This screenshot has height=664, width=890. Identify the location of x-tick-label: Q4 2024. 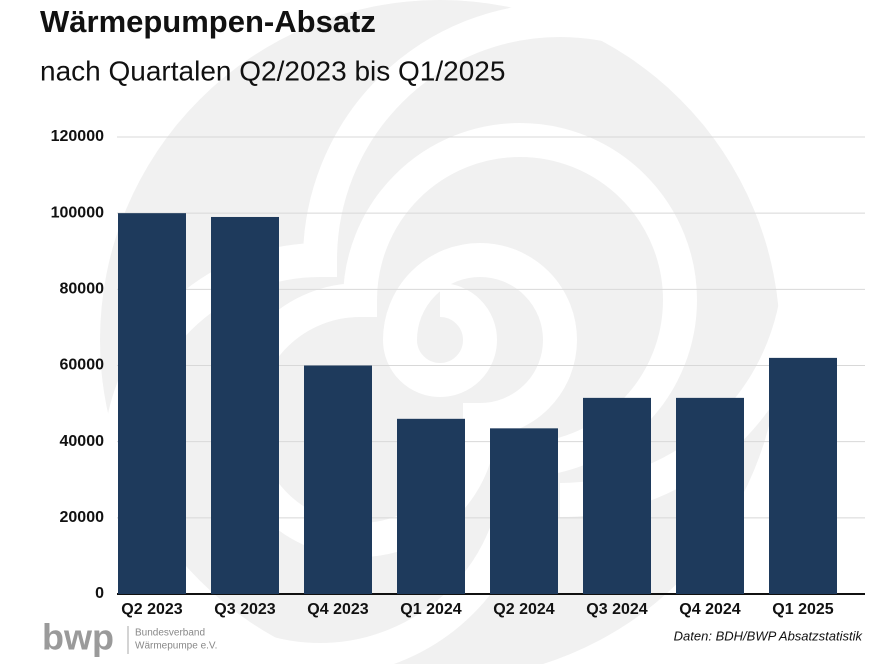
(709, 609).